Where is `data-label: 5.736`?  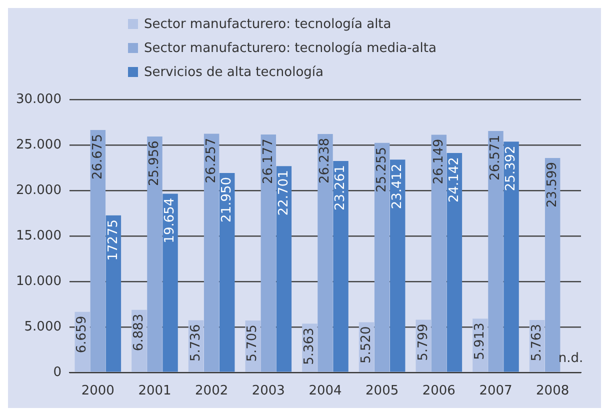
data-label: 5.736 is located at coordinates (196, 343).